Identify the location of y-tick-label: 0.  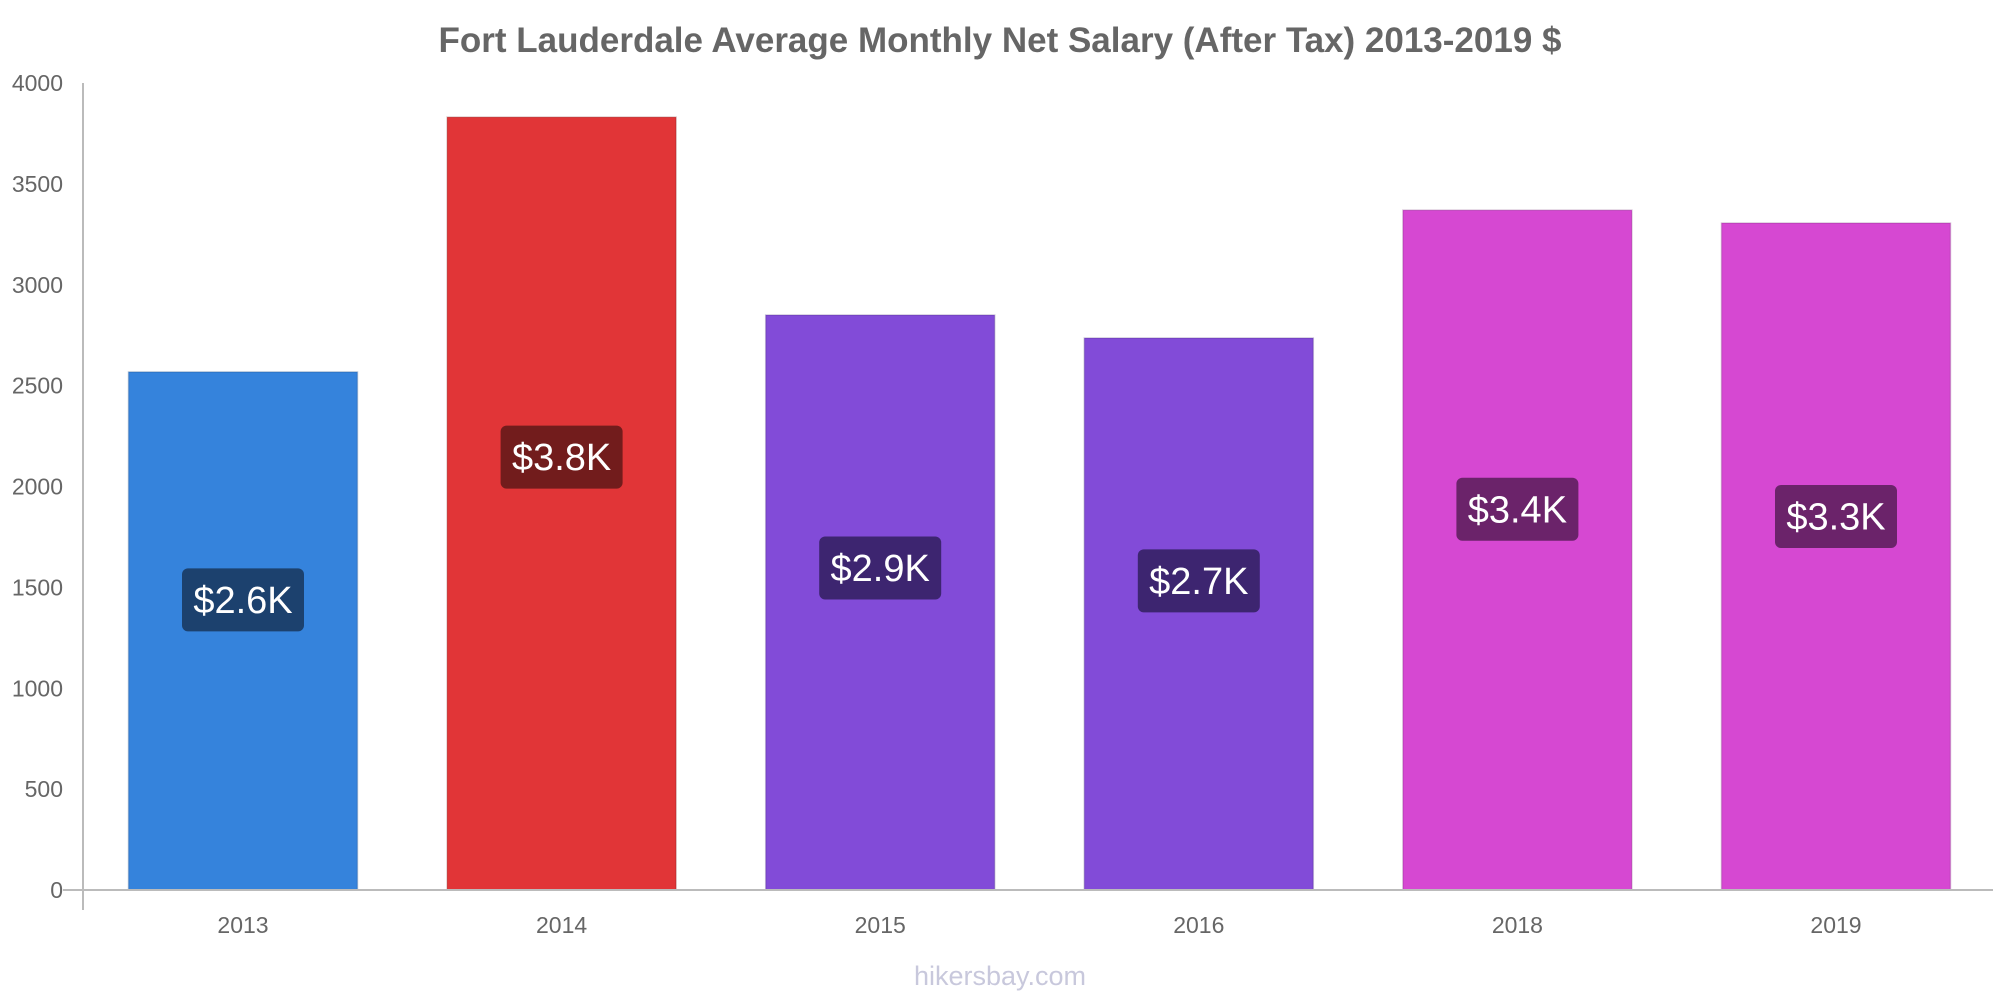
(56, 890).